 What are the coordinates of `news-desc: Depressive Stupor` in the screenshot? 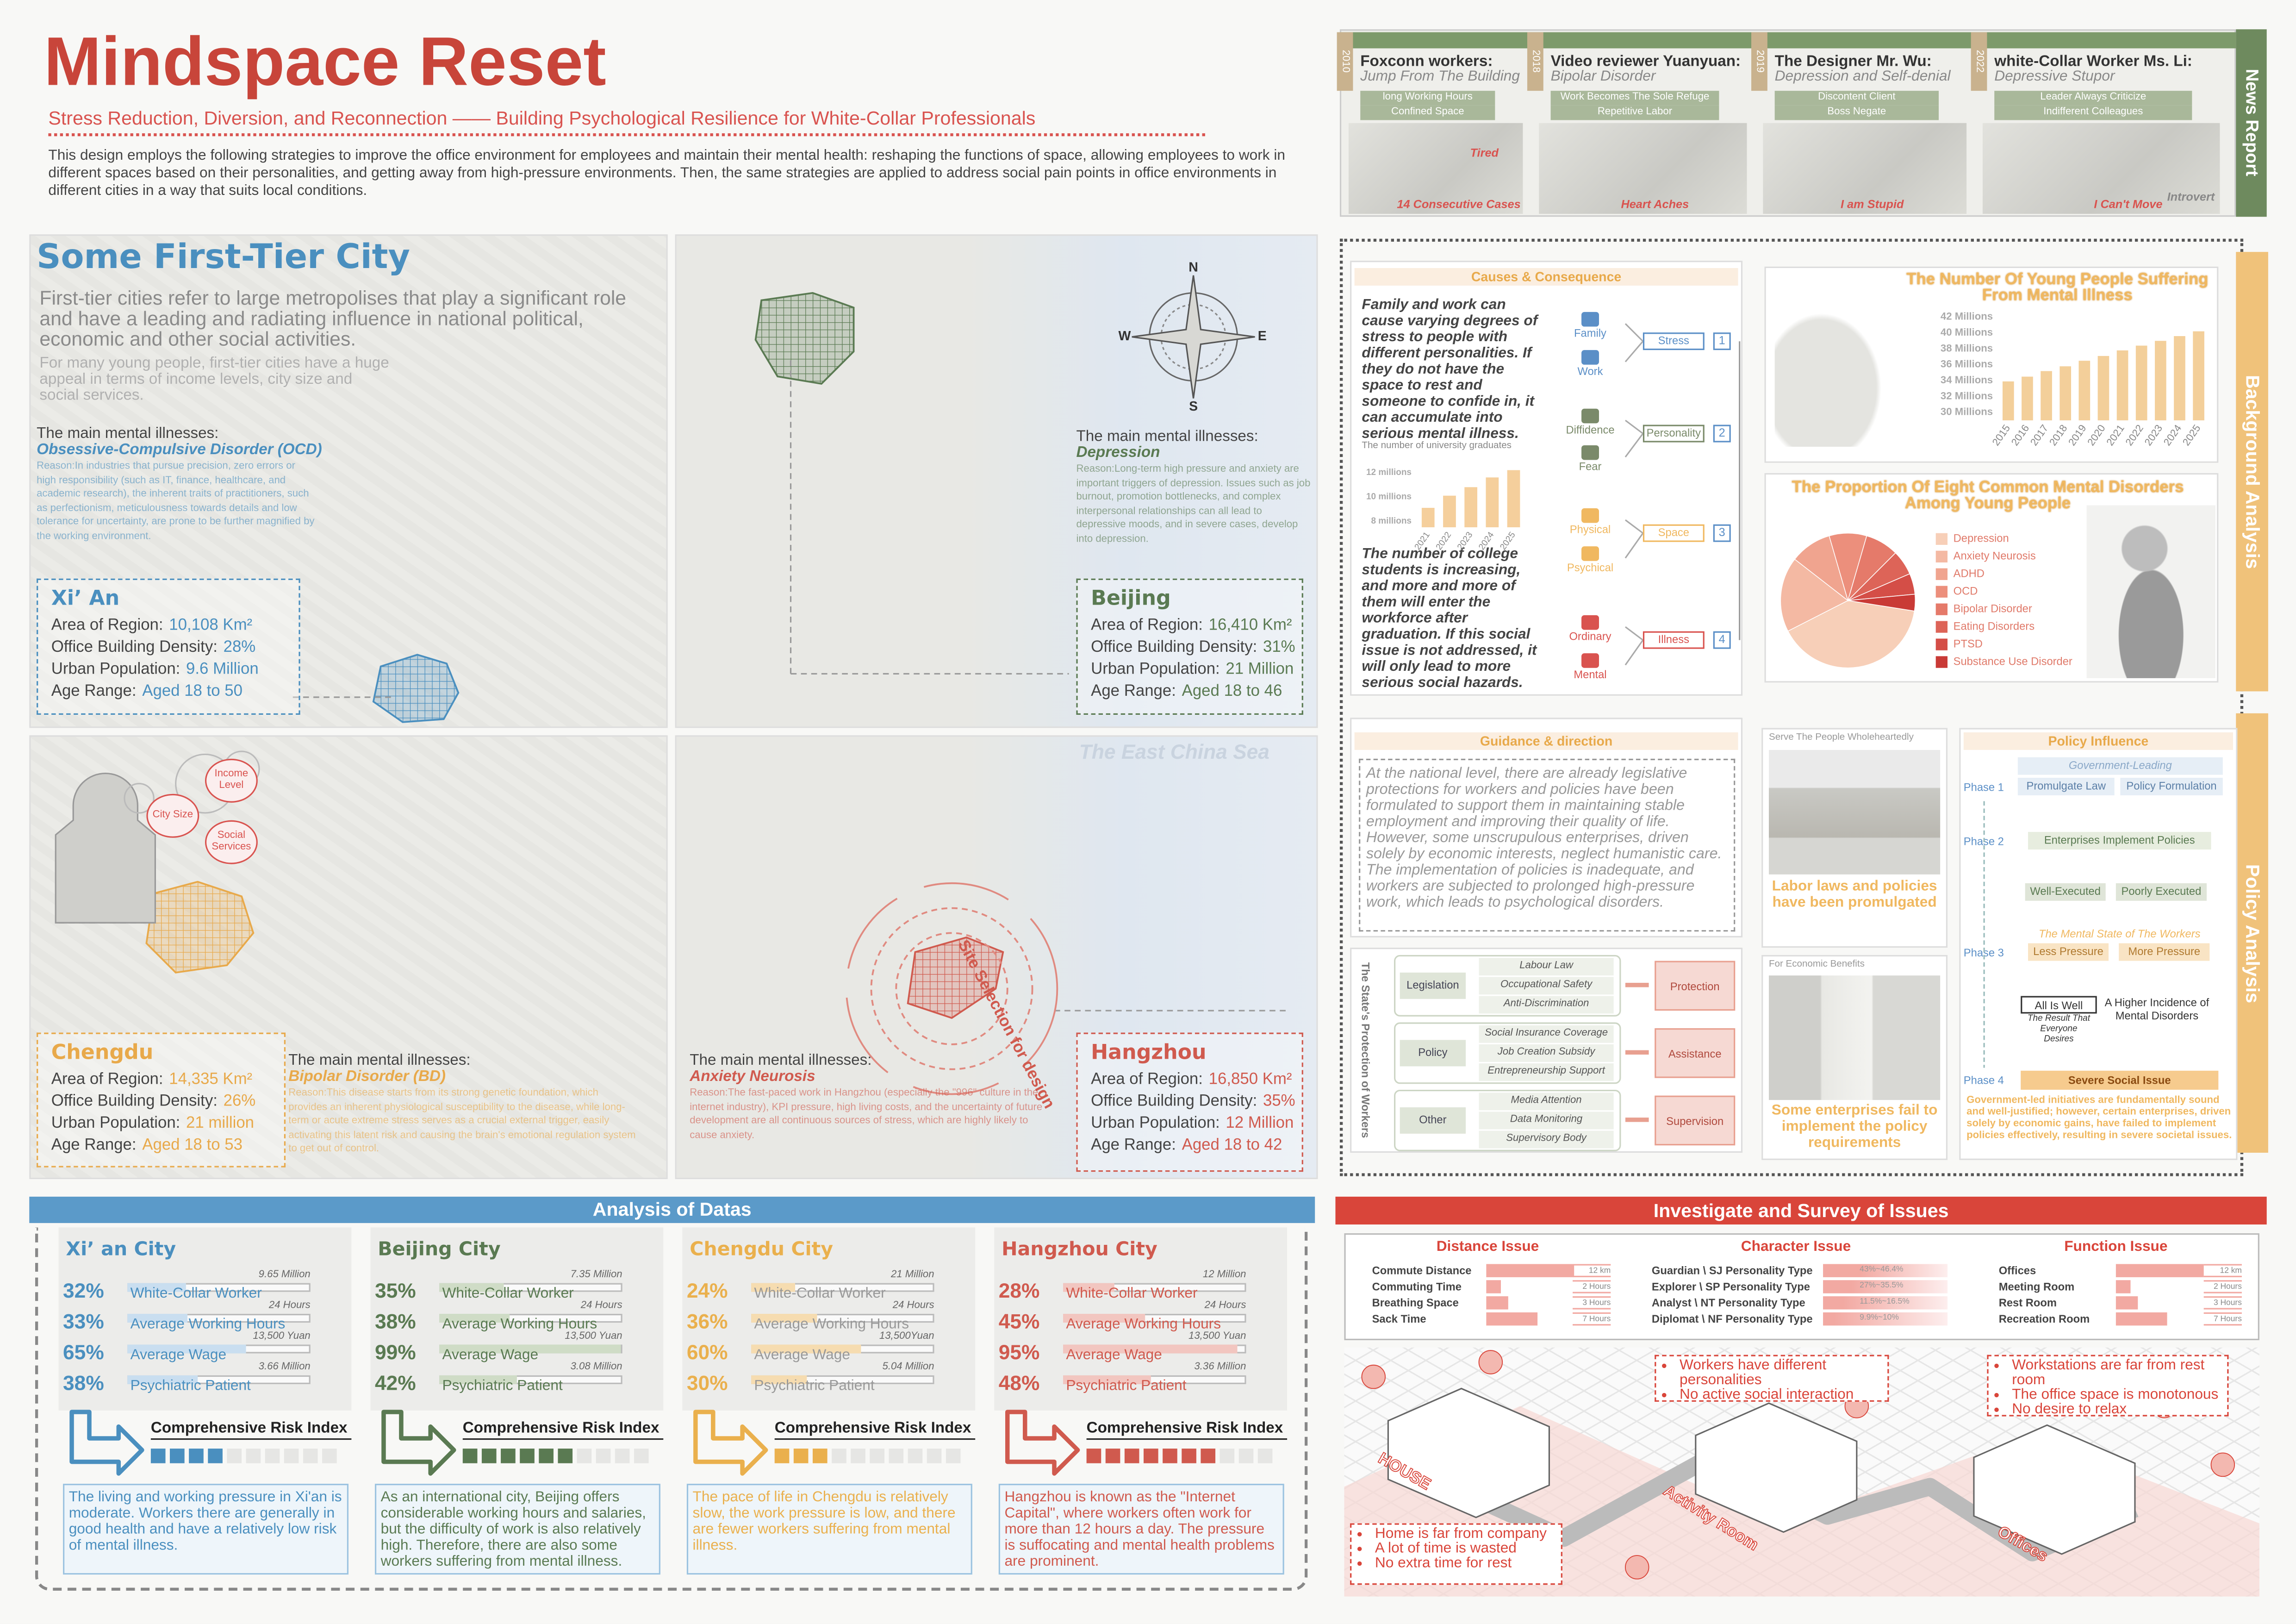 It's located at (2054, 77).